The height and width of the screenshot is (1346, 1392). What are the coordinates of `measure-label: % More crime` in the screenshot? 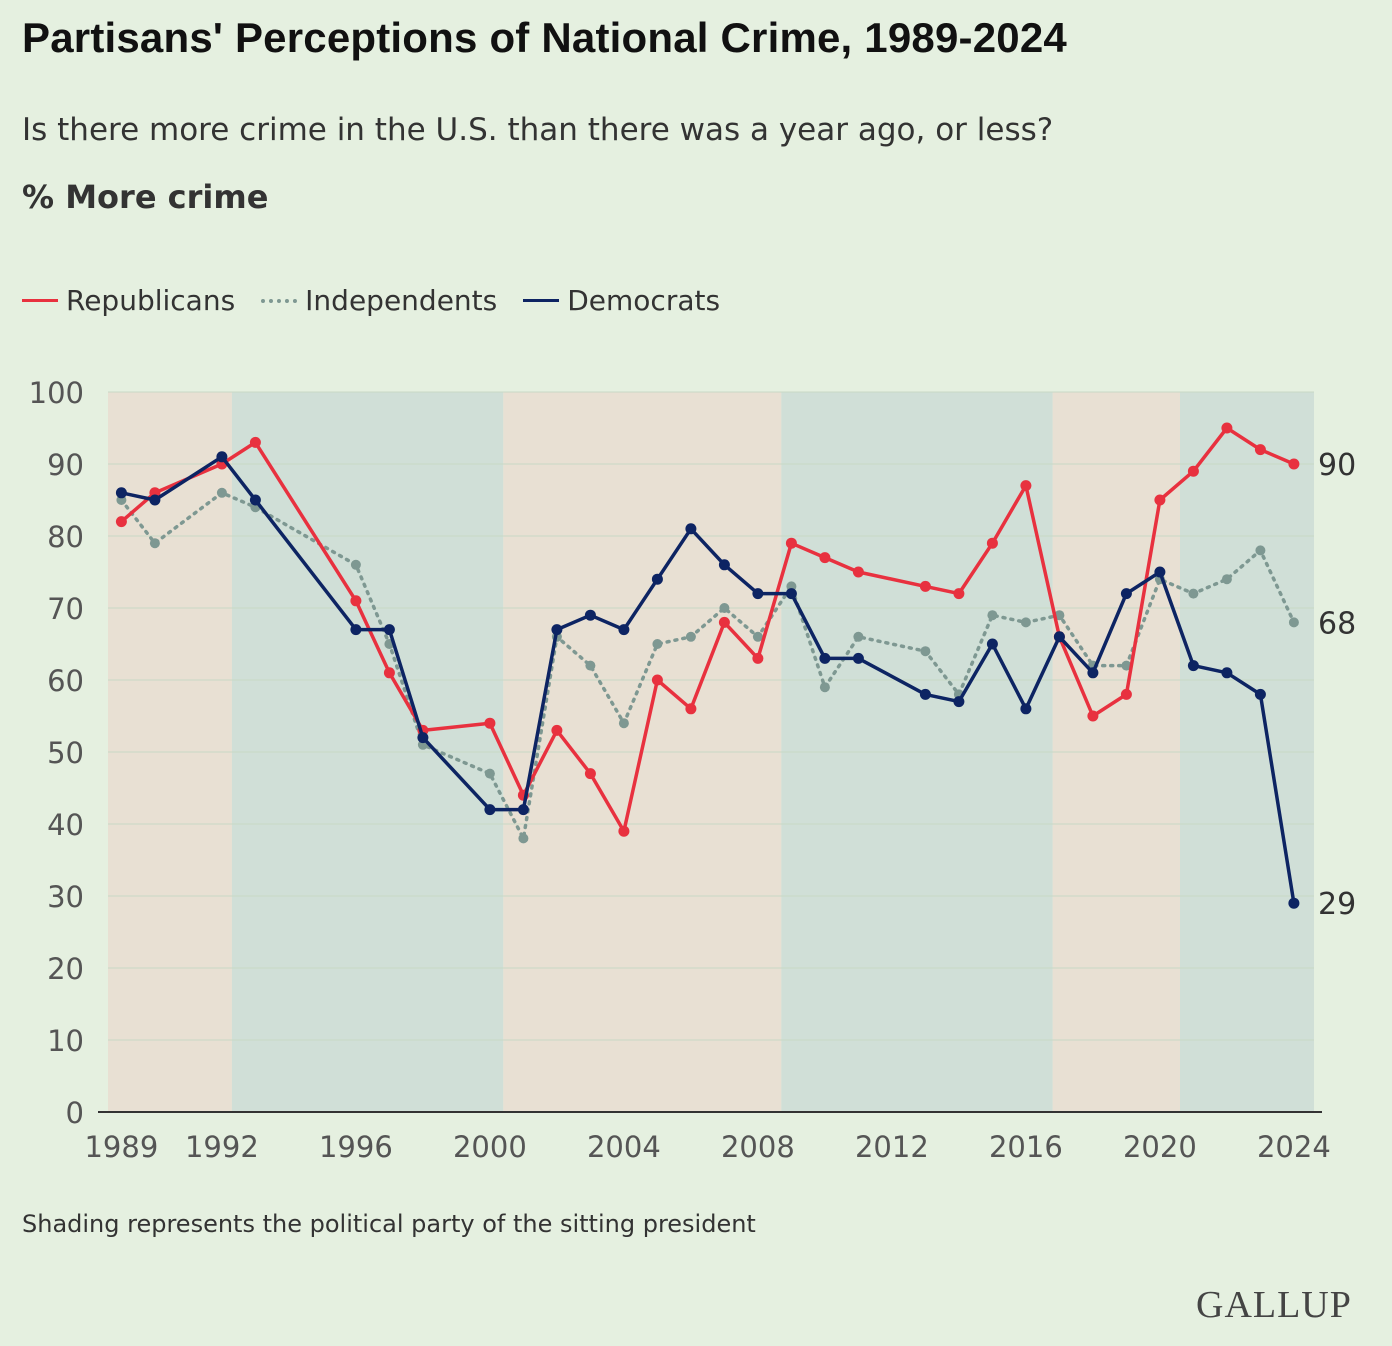 It's located at (145, 197).